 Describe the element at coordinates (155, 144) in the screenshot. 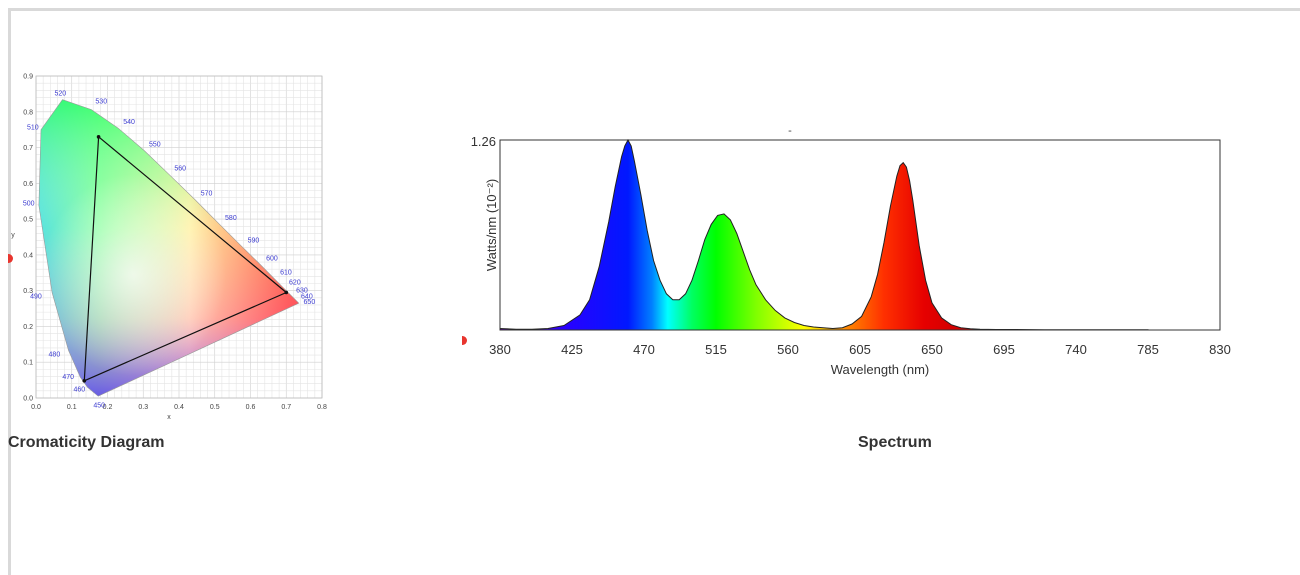

I see `cie-locus-label: 550` at that location.